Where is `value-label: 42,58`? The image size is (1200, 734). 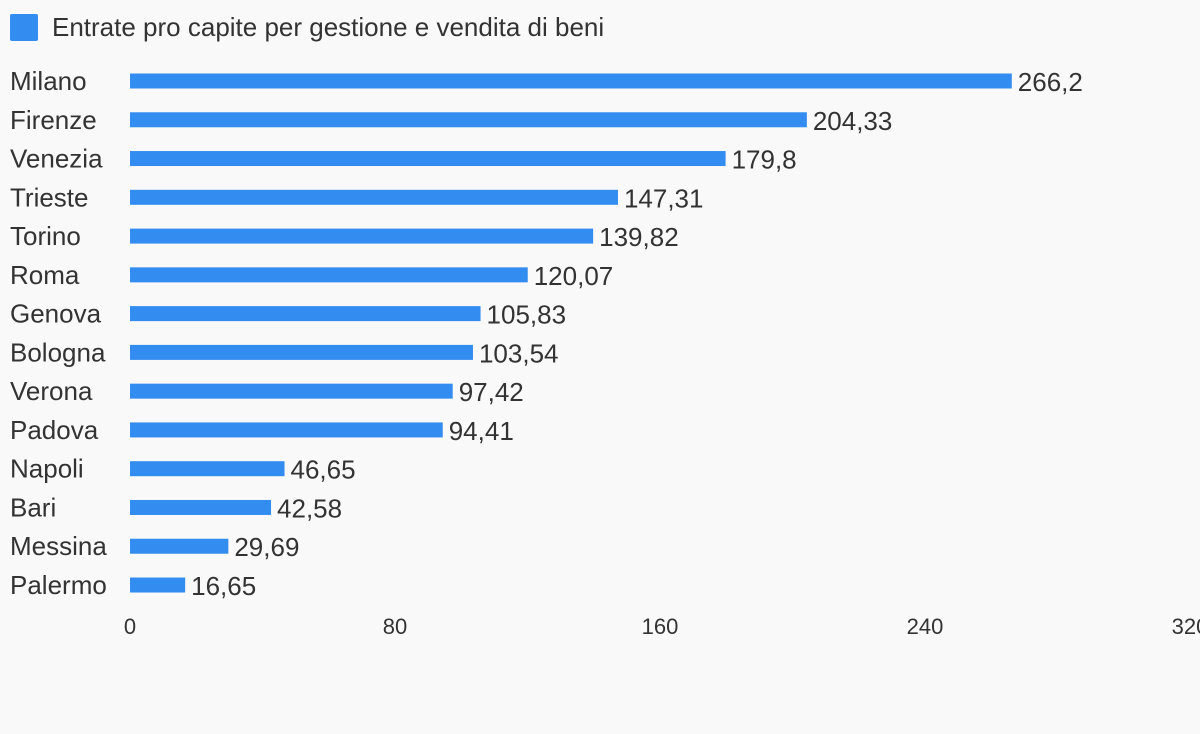 value-label: 42,58 is located at coordinates (309, 508).